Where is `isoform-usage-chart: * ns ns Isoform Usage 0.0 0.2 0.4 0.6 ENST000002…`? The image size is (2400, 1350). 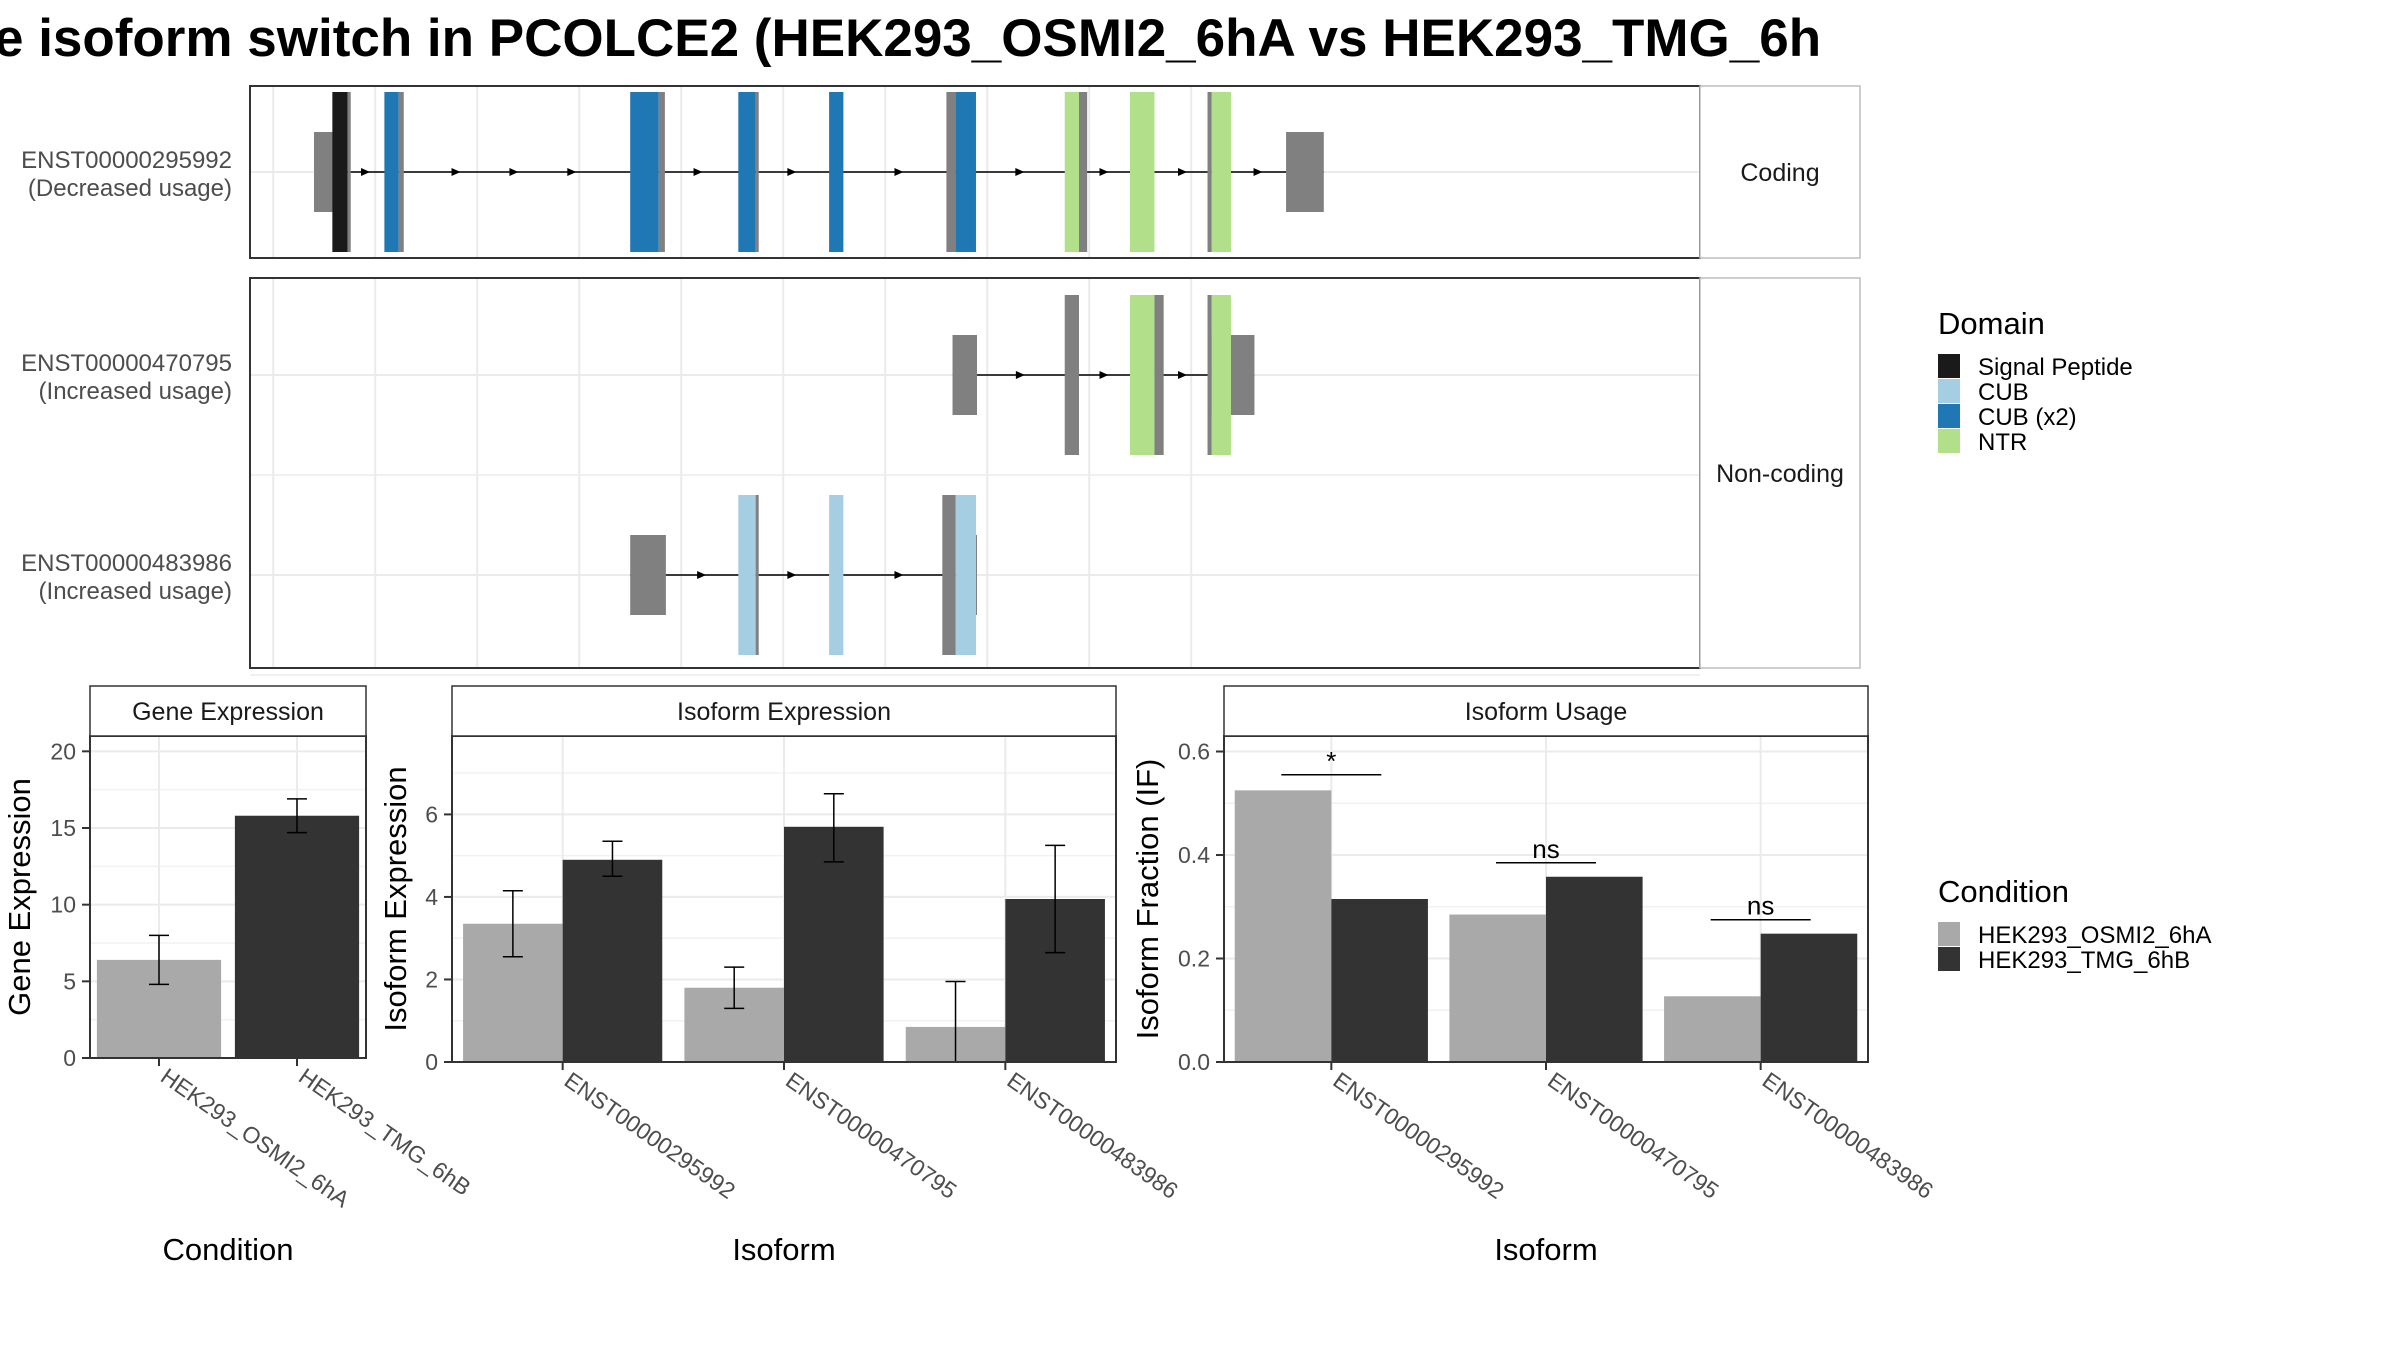 isoform-usage-chart: * ns ns Isoform Usage 0.0 0.2 0.4 0.6 ENST000002… is located at coordinates (1534, 976).